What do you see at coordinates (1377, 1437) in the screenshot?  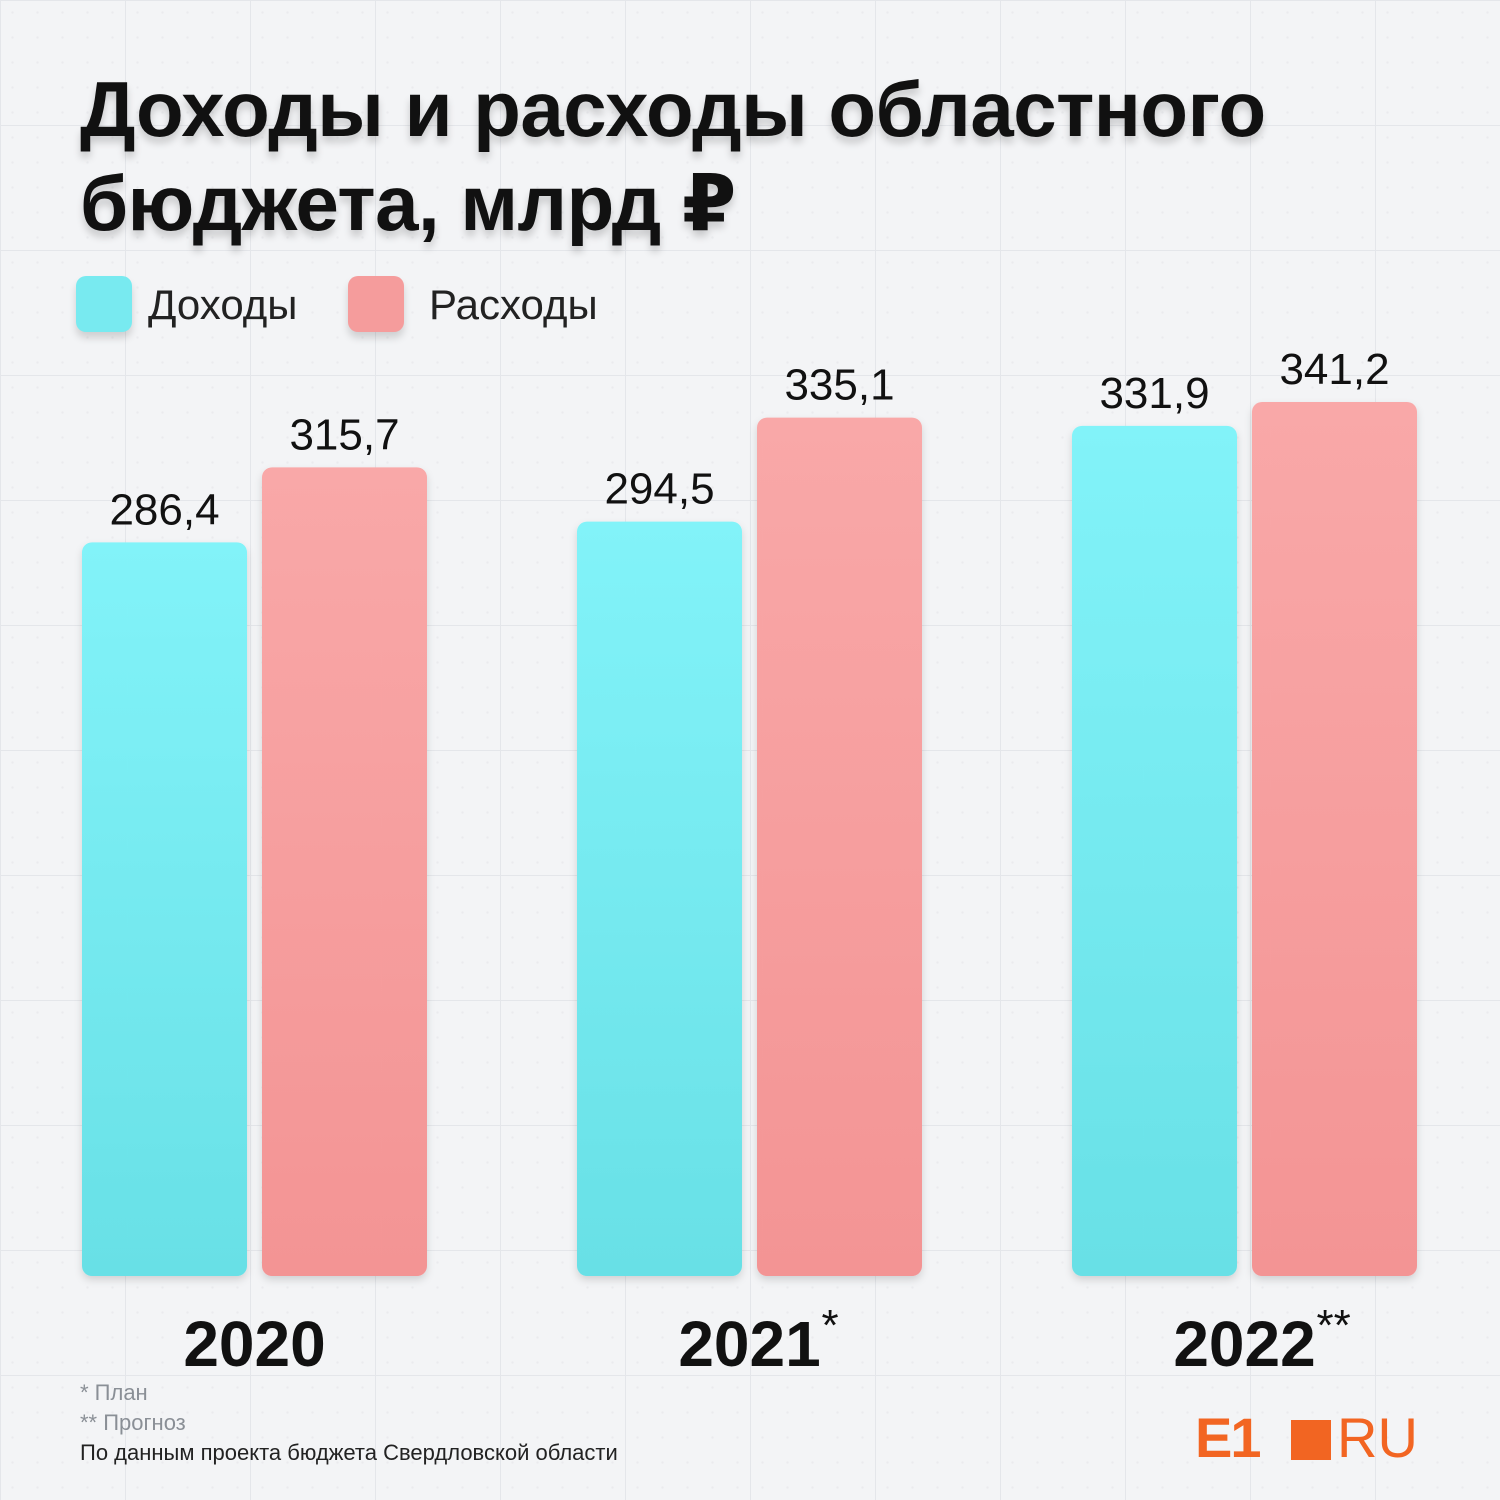 I see `logo-ru-text: RU` at bounding box center [1377, 1437].